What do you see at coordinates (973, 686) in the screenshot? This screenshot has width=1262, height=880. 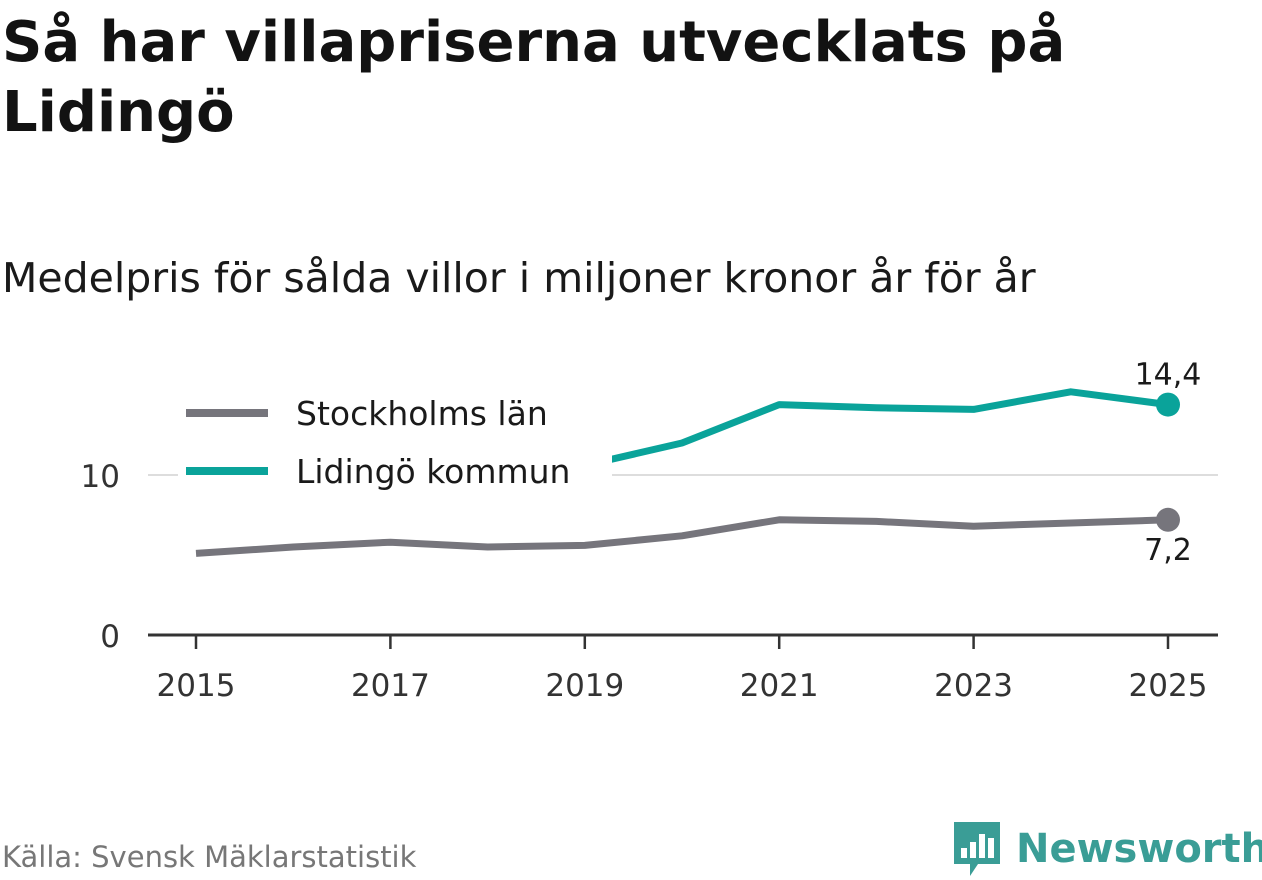 I see `x-tick-label: 2023` at bounding box center [973, 686].